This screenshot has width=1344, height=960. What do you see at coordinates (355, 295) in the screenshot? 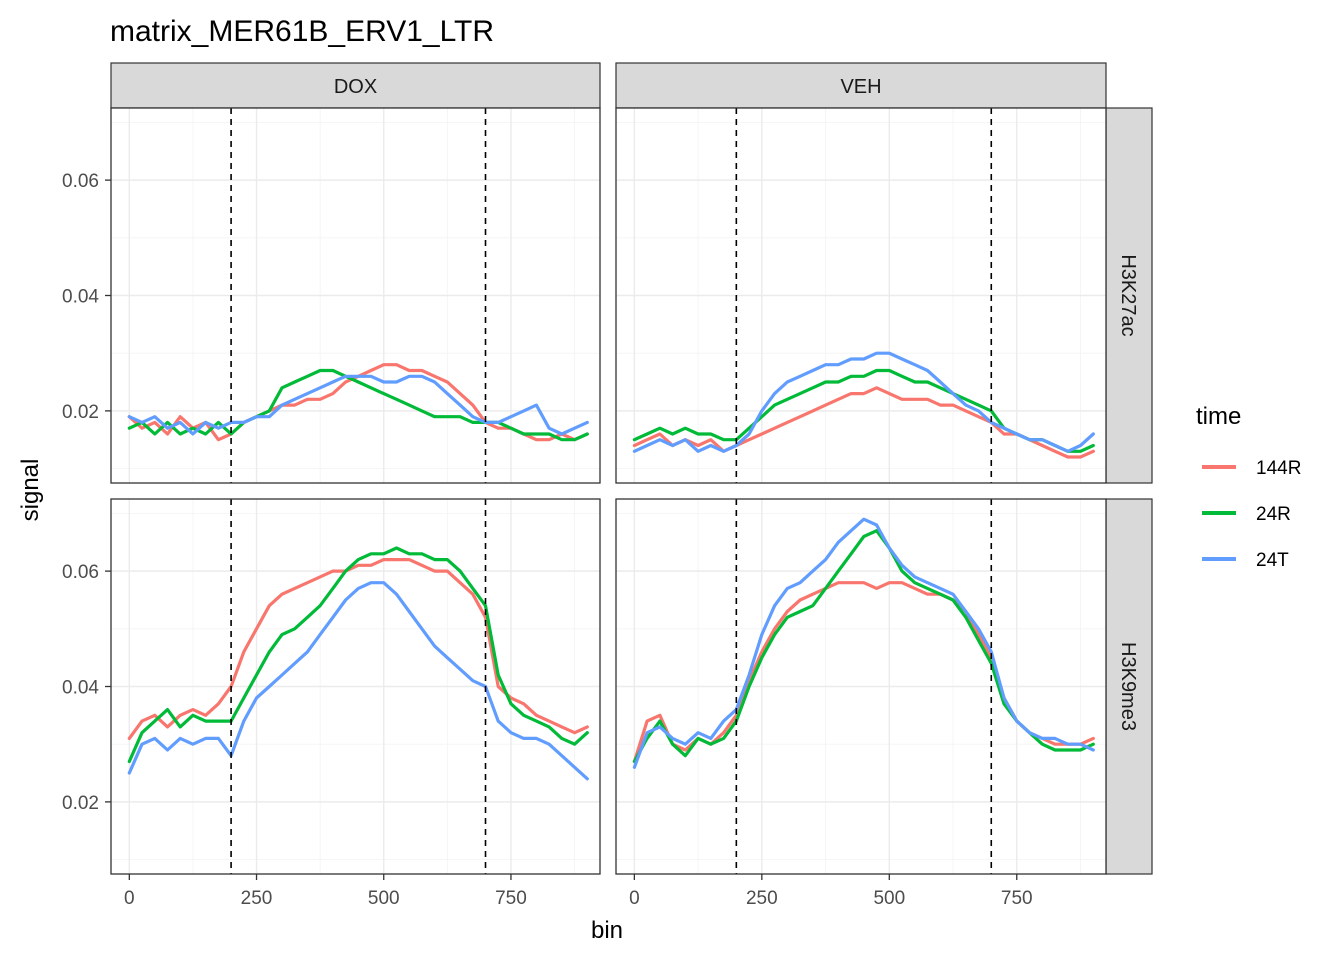
I see `panel-dox-h3k27ac` at bounding box center [355, 295].